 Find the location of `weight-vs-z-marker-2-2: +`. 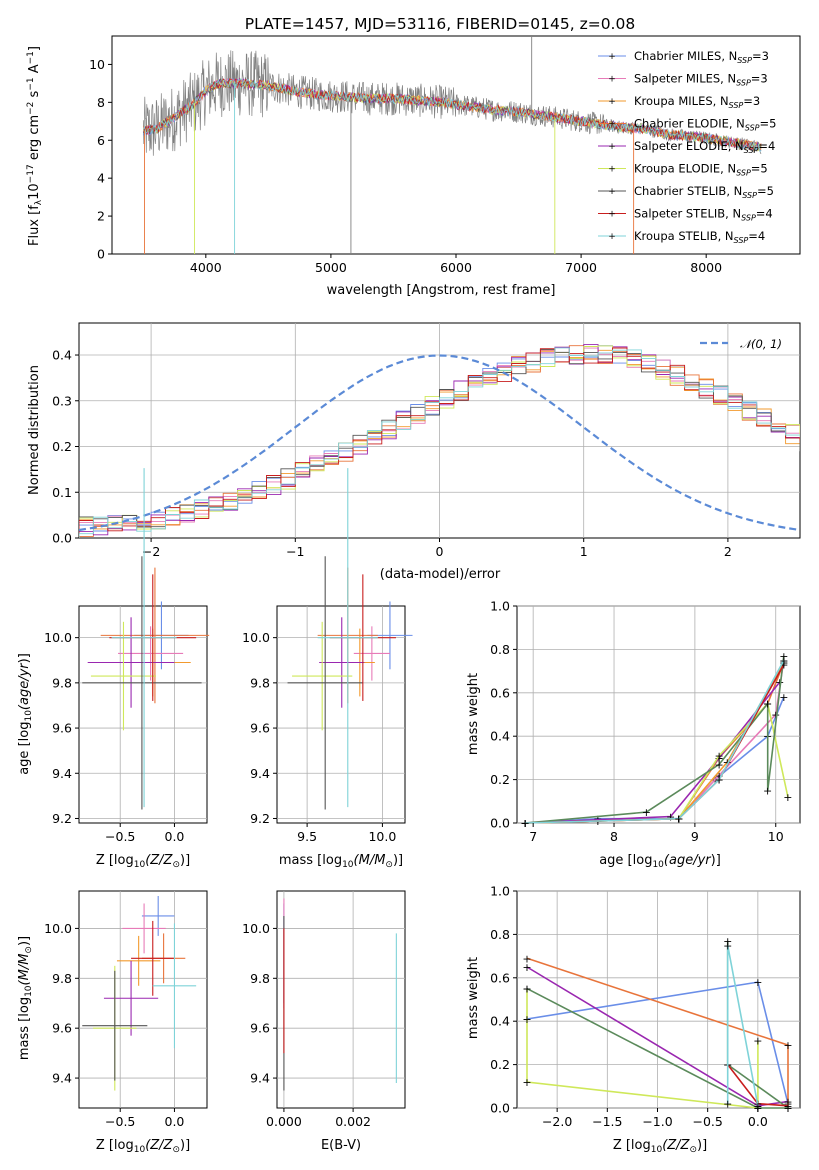

weight-vs-z-marker-2-2: + is located at coordinates (787, 1101).